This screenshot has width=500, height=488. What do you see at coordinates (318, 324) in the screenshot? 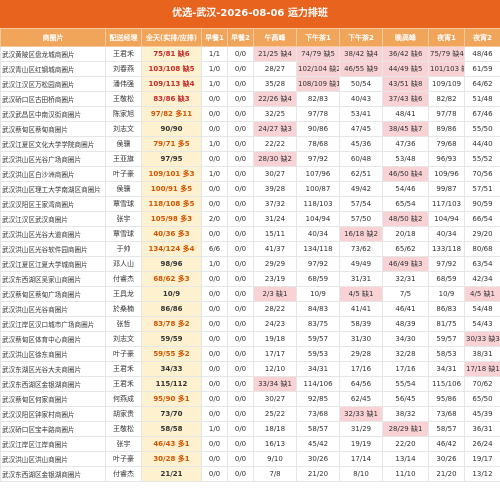
I see `table-cell: 83/75` at bounding box center [318, 324].